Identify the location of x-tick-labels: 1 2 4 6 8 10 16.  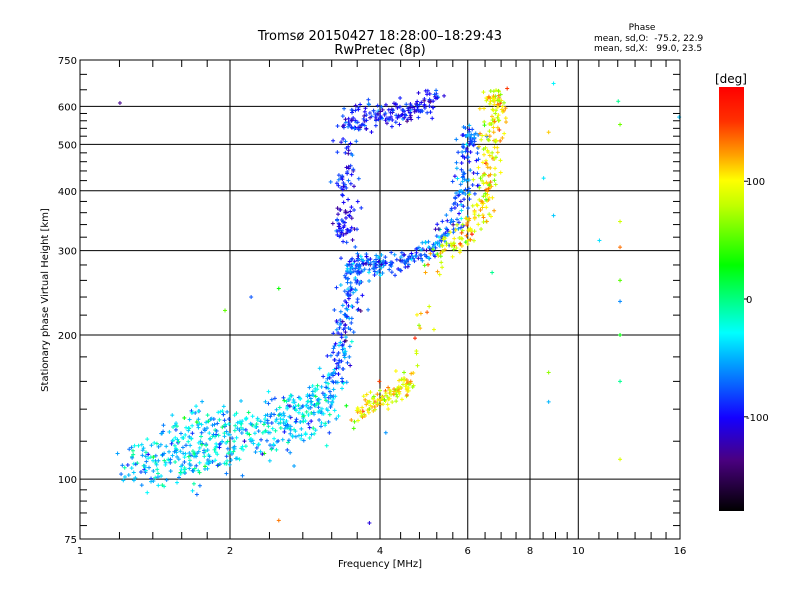
(382, 551).